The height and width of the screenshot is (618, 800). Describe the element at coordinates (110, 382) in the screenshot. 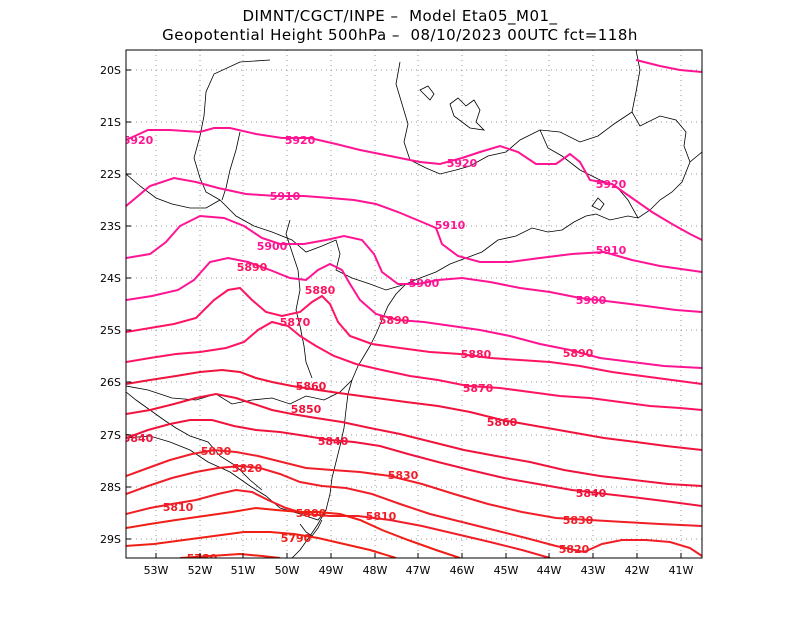

I see `lat-tick-label: 26S` at that location.